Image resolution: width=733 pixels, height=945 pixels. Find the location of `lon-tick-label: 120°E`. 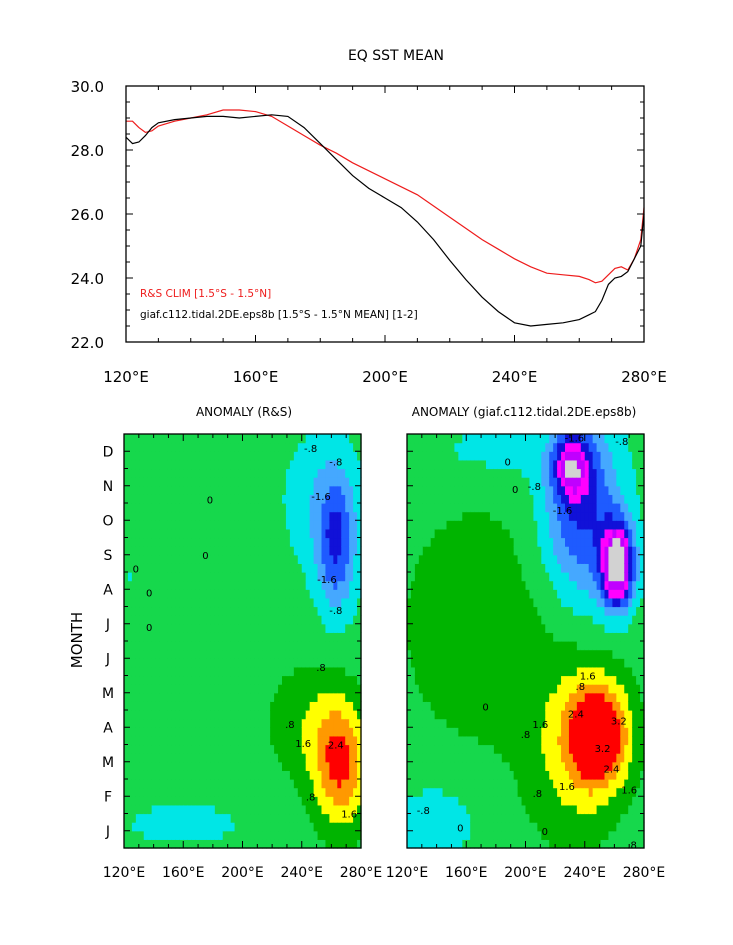

lon-tick-label: 120°E is located at coordinates (124, 873).